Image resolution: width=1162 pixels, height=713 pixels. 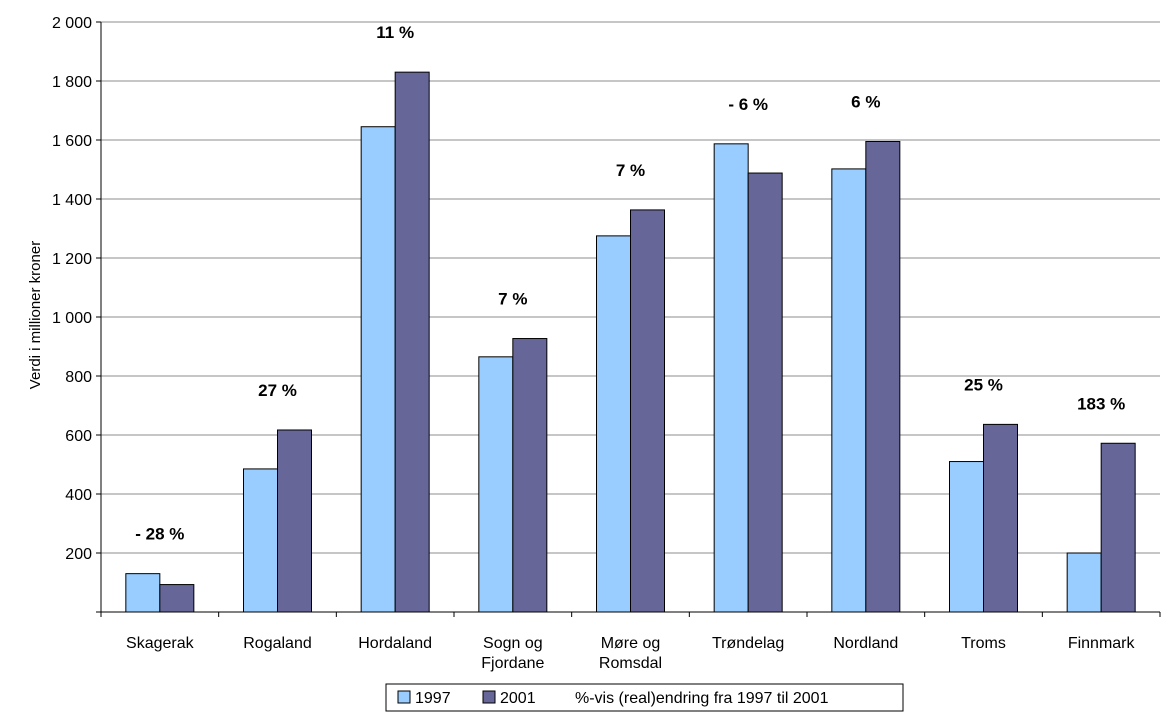 I want to click on legend-swatch-2001, so click(x=489, y=697).